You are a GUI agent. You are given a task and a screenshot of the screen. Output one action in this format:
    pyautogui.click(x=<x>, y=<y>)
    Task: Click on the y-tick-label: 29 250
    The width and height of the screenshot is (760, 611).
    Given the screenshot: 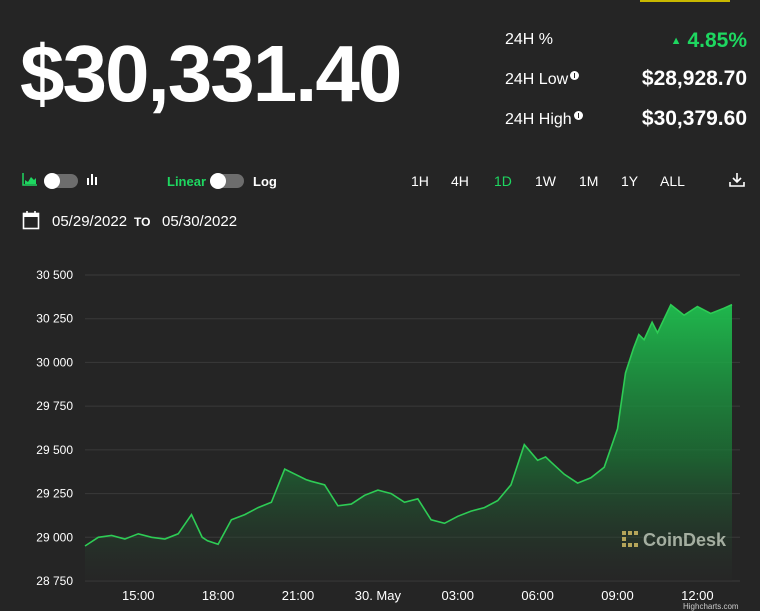 What is the action you would take?
    pyautogui.click(x=54, y=494)
    